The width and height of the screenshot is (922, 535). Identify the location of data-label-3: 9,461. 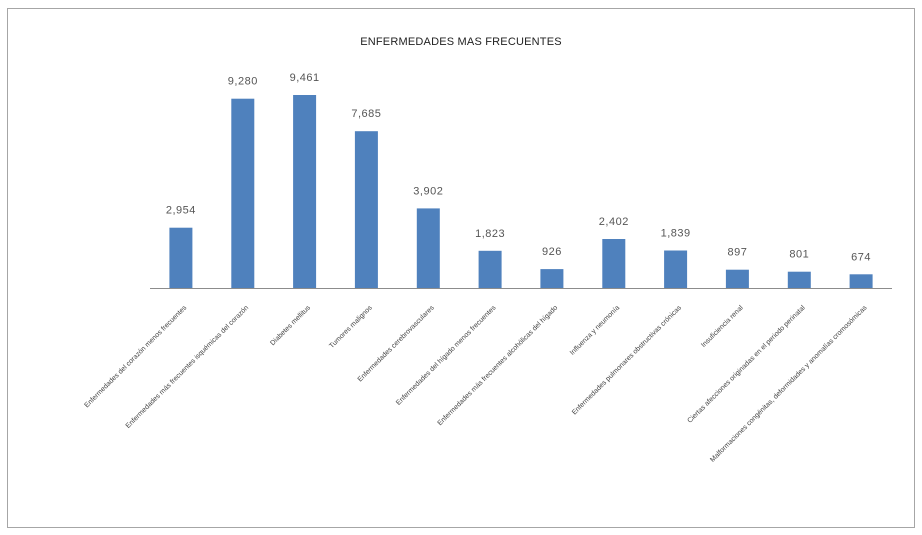
(305, 78).